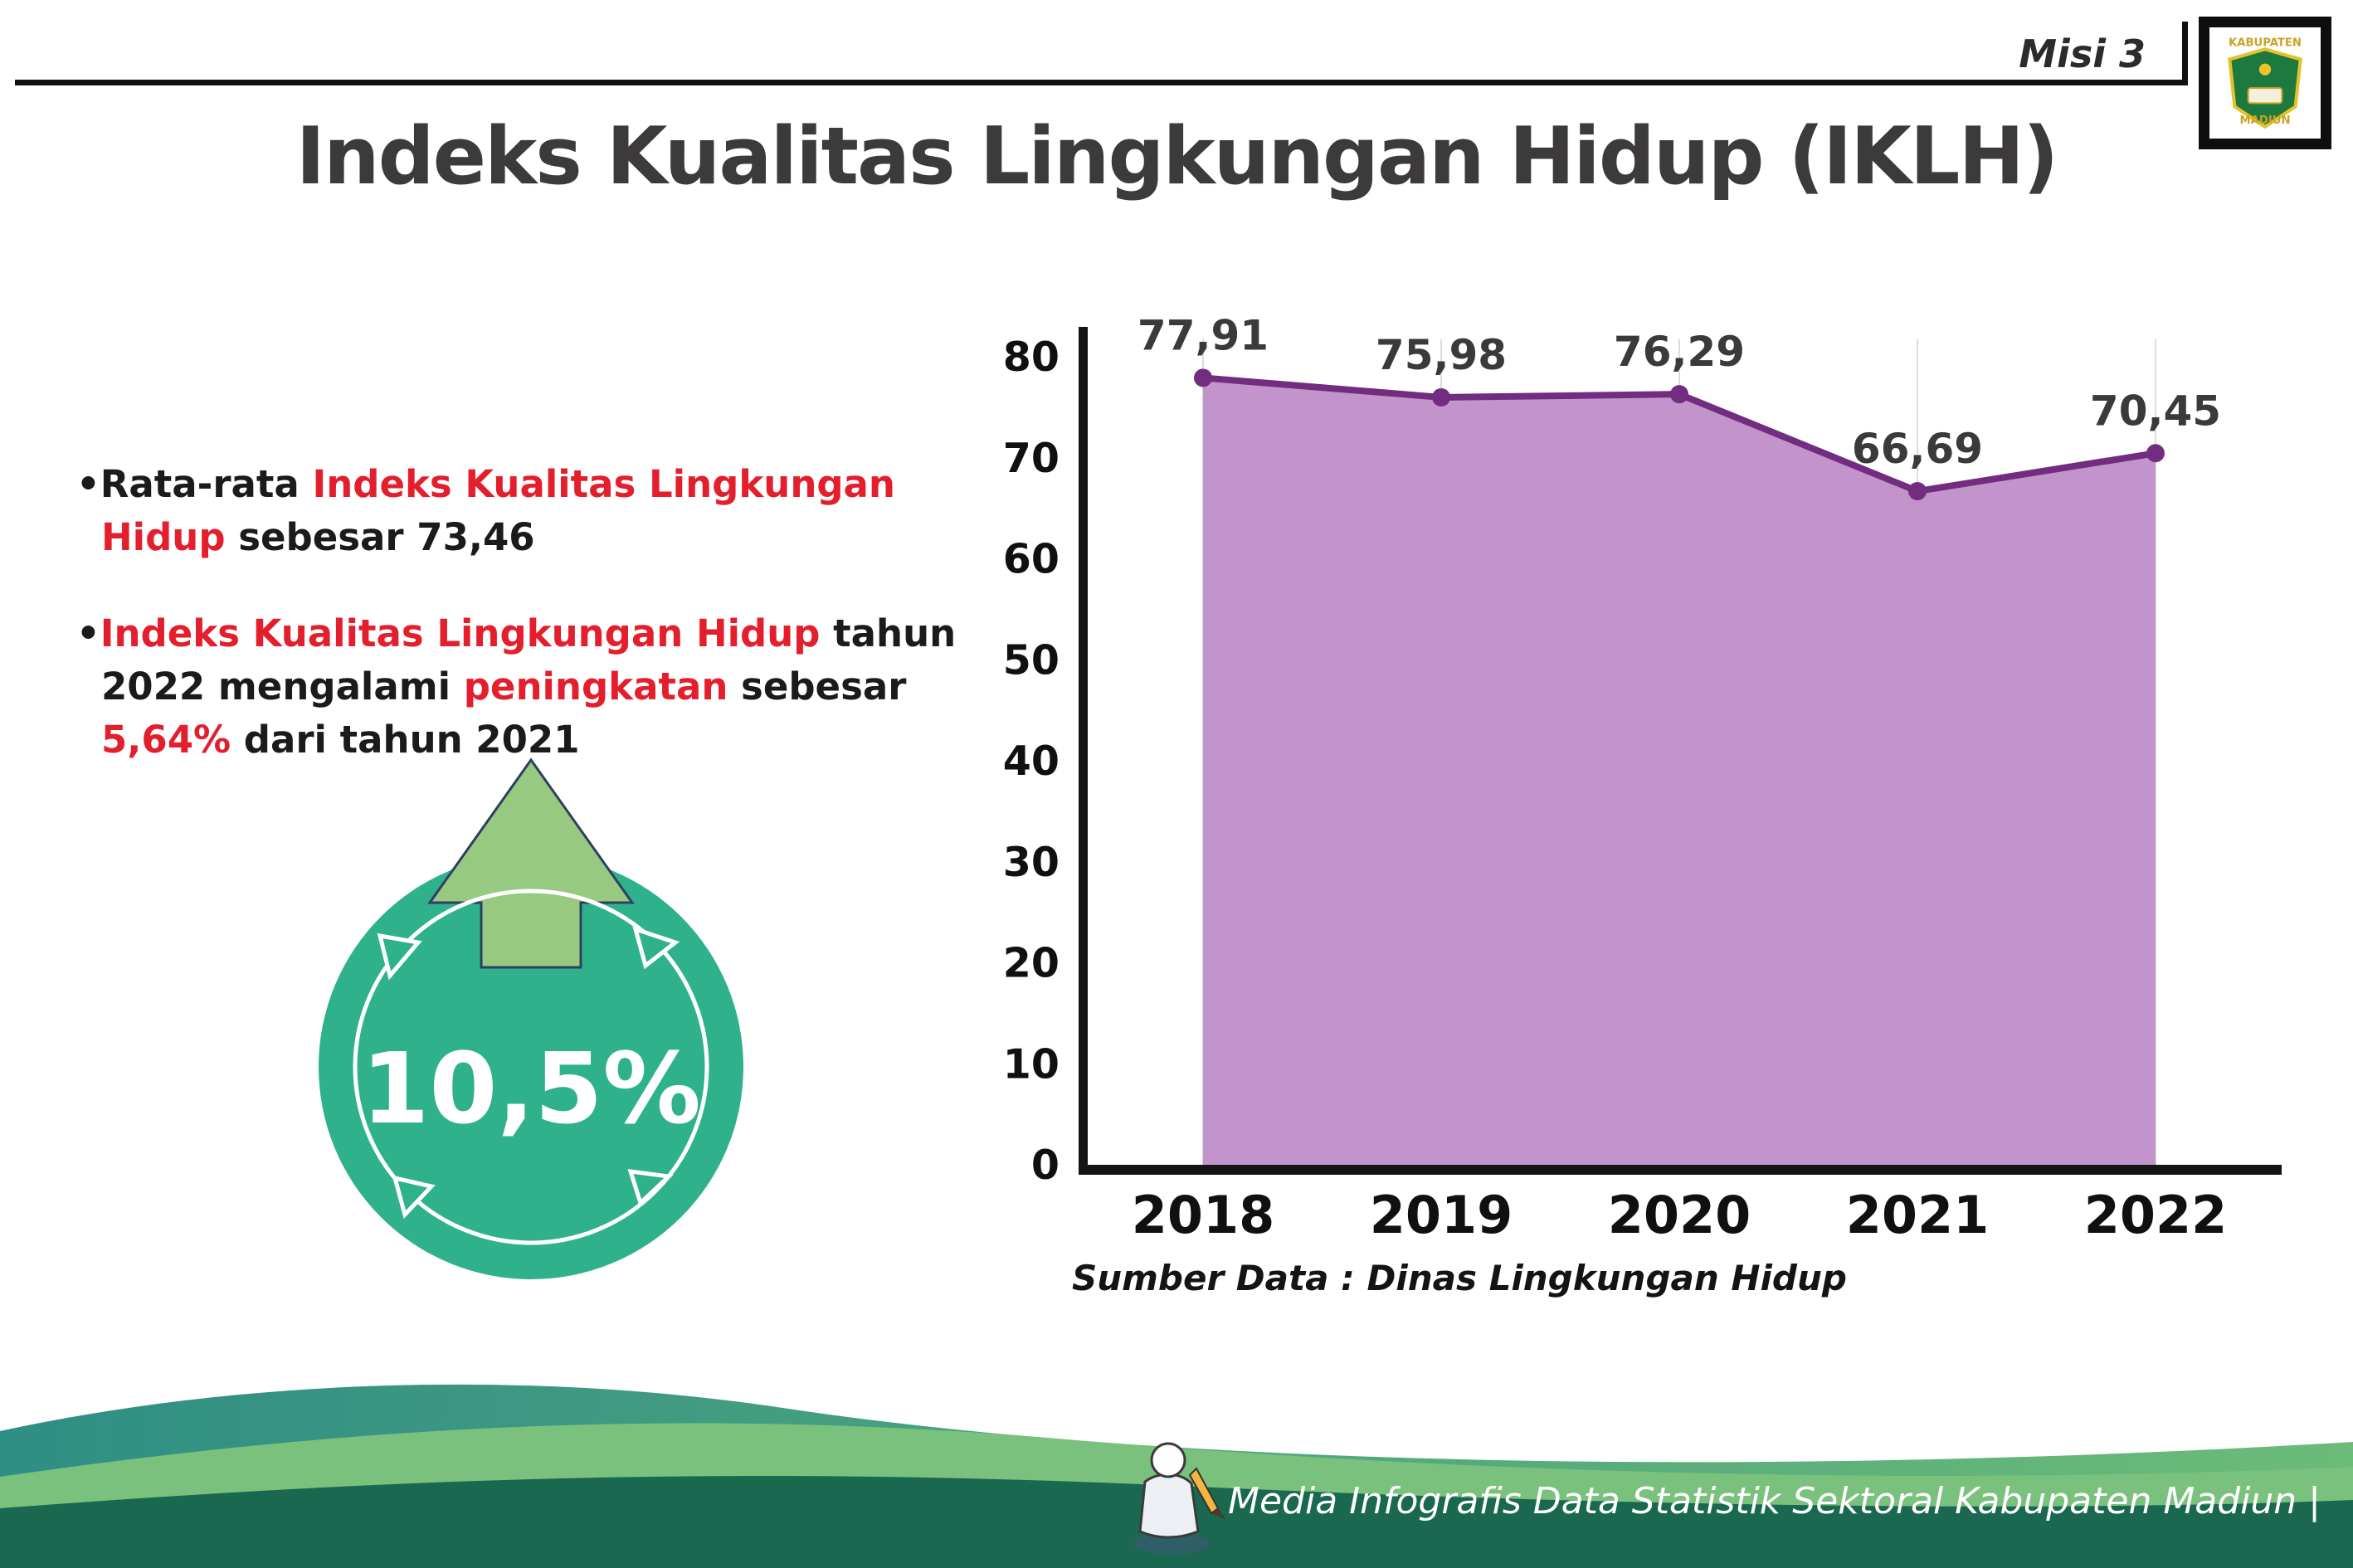 The height and width of the screenshot is (1568, 2353). Describe the element at coordinates (1031, 357) in the screenshot. I see `y-tick-label: 80` at that location.